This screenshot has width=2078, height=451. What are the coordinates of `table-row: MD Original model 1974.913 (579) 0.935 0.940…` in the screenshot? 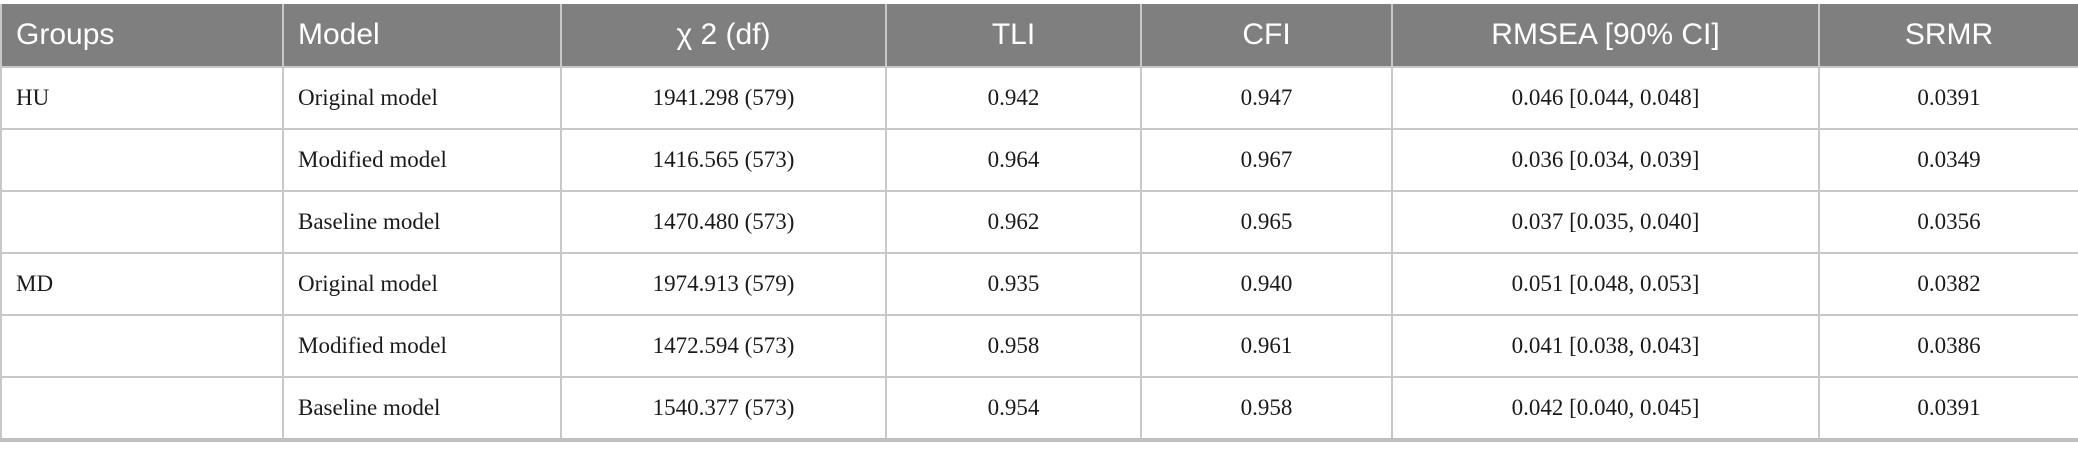 It's located at (1039, 283).